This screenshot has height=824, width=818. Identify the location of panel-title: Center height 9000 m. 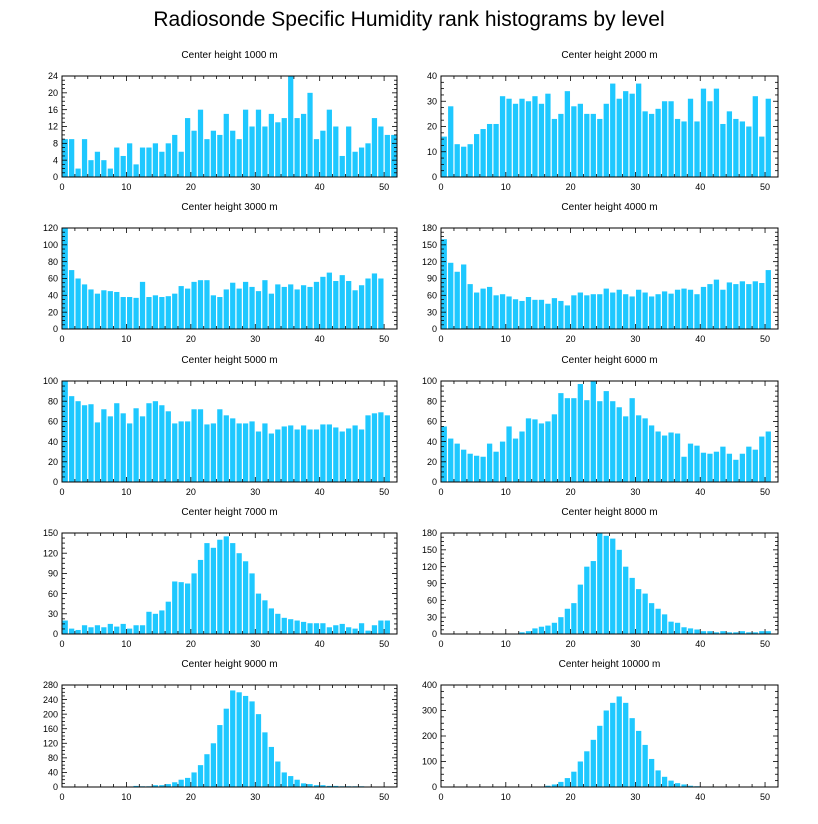
(229, 664).